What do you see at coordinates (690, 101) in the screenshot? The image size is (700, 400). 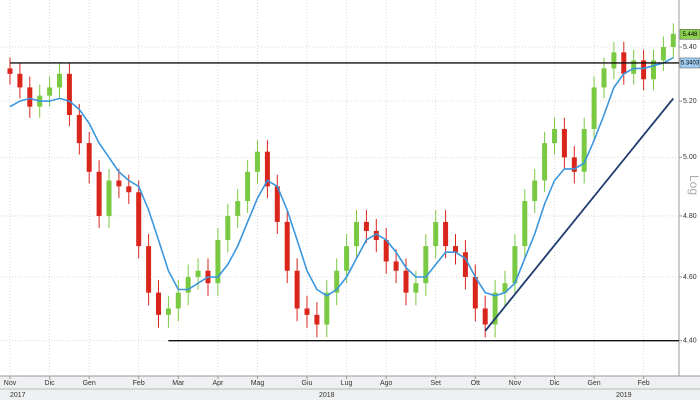 I see `y-tick-label: 5.20` at bounding box center [690, 101].